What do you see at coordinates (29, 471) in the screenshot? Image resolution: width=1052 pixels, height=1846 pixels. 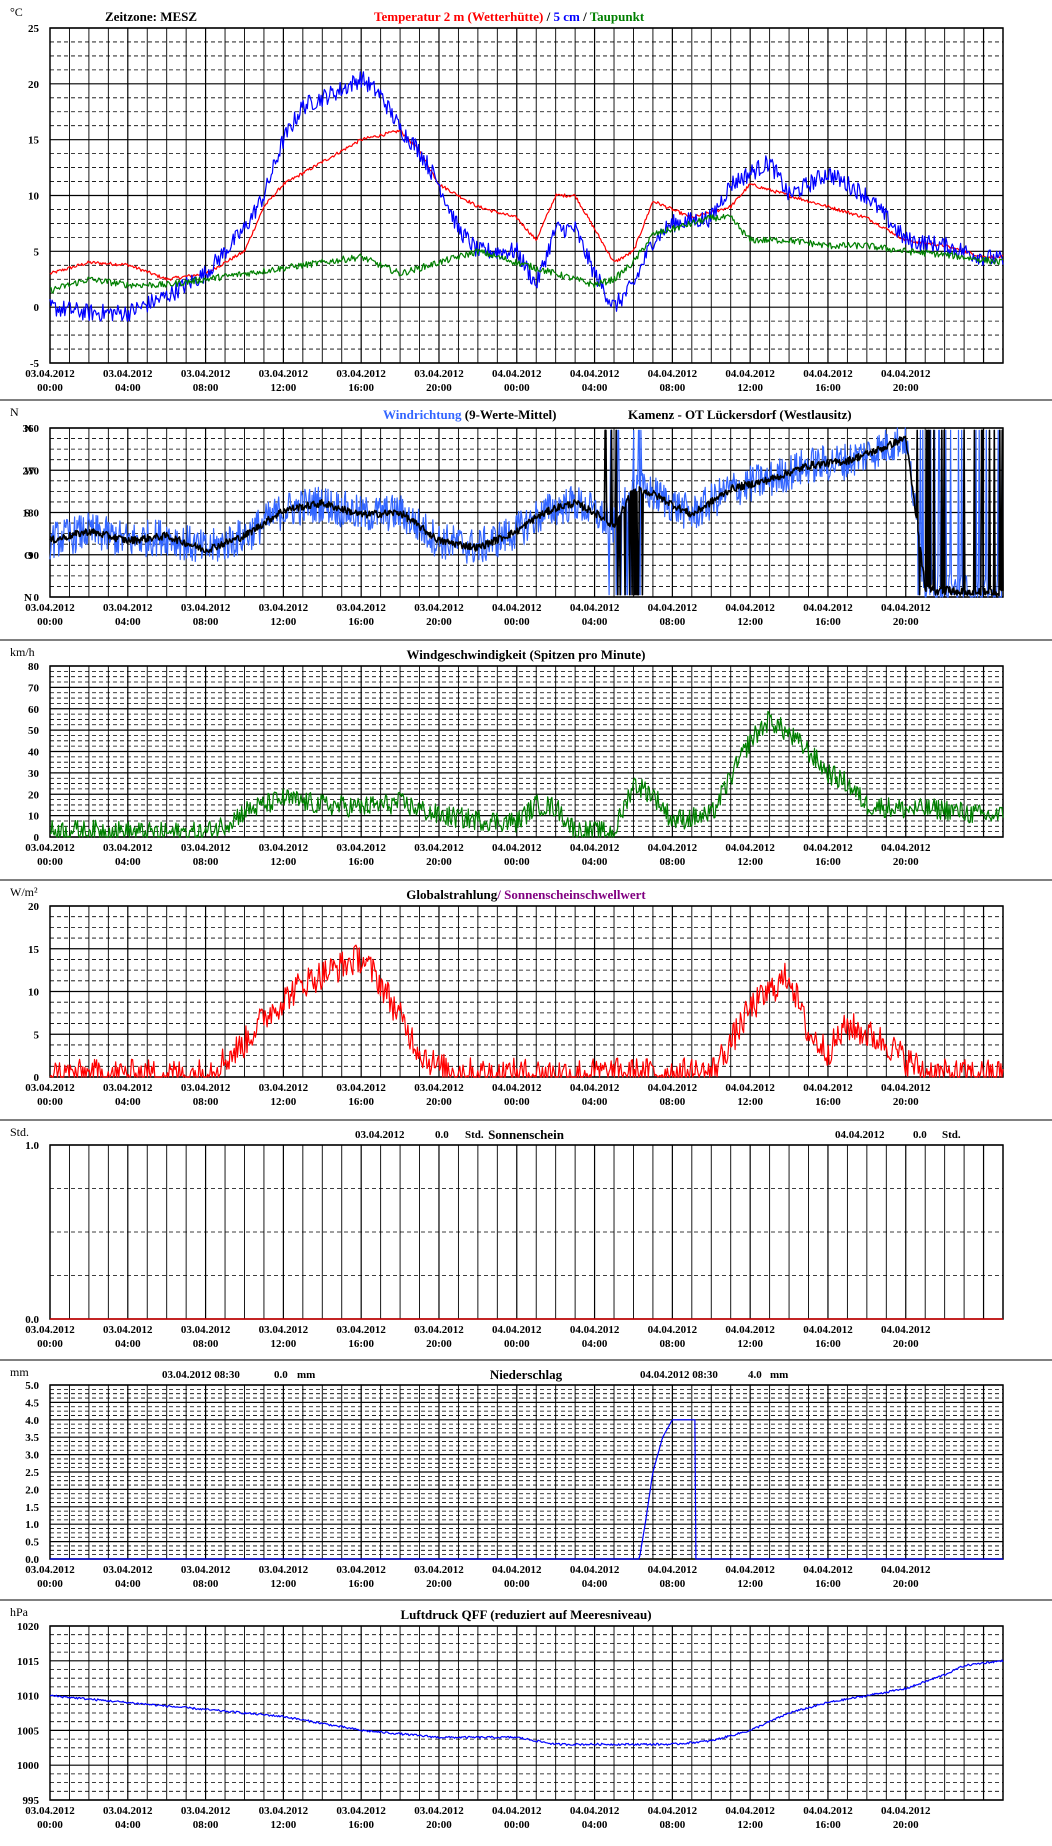 I see `y-side-label: W` at bounding box center [29, 471].